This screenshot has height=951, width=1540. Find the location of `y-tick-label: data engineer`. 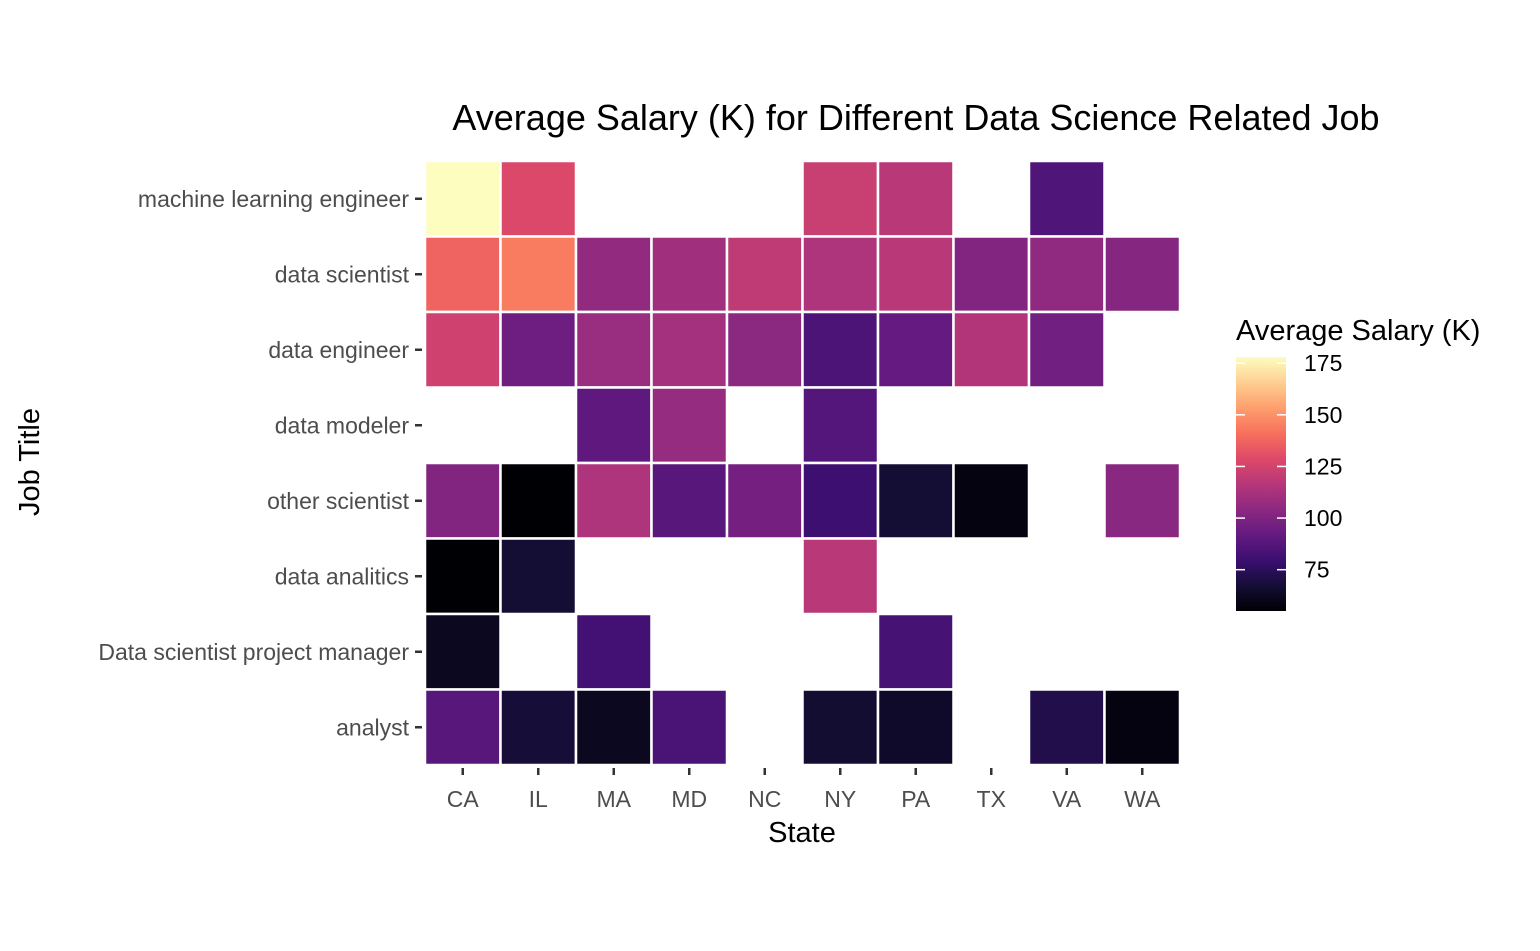

y-tick-label: data engineer is located at coordinates (338, 350).